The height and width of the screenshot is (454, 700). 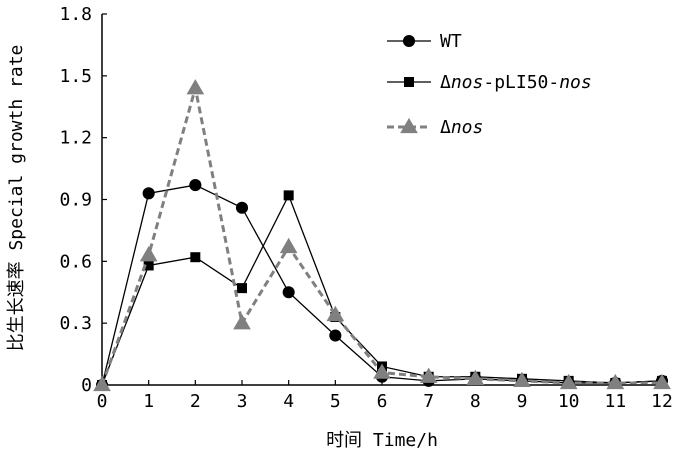 I want to click on legend-label-part: WT, so click(x=451, y=41).